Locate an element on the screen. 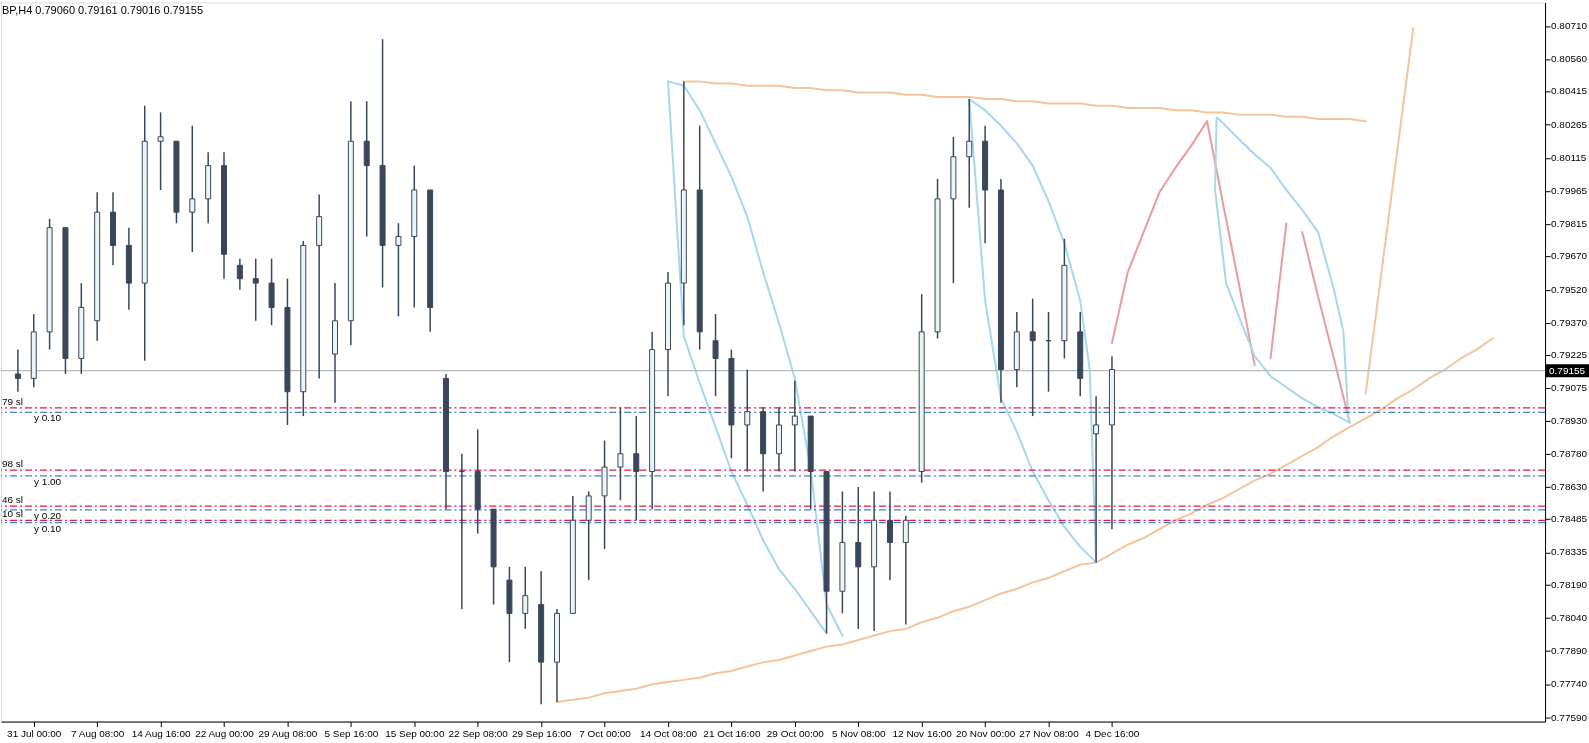  y-tick-label: 0.77740 is located at coordinates (1569, 684).